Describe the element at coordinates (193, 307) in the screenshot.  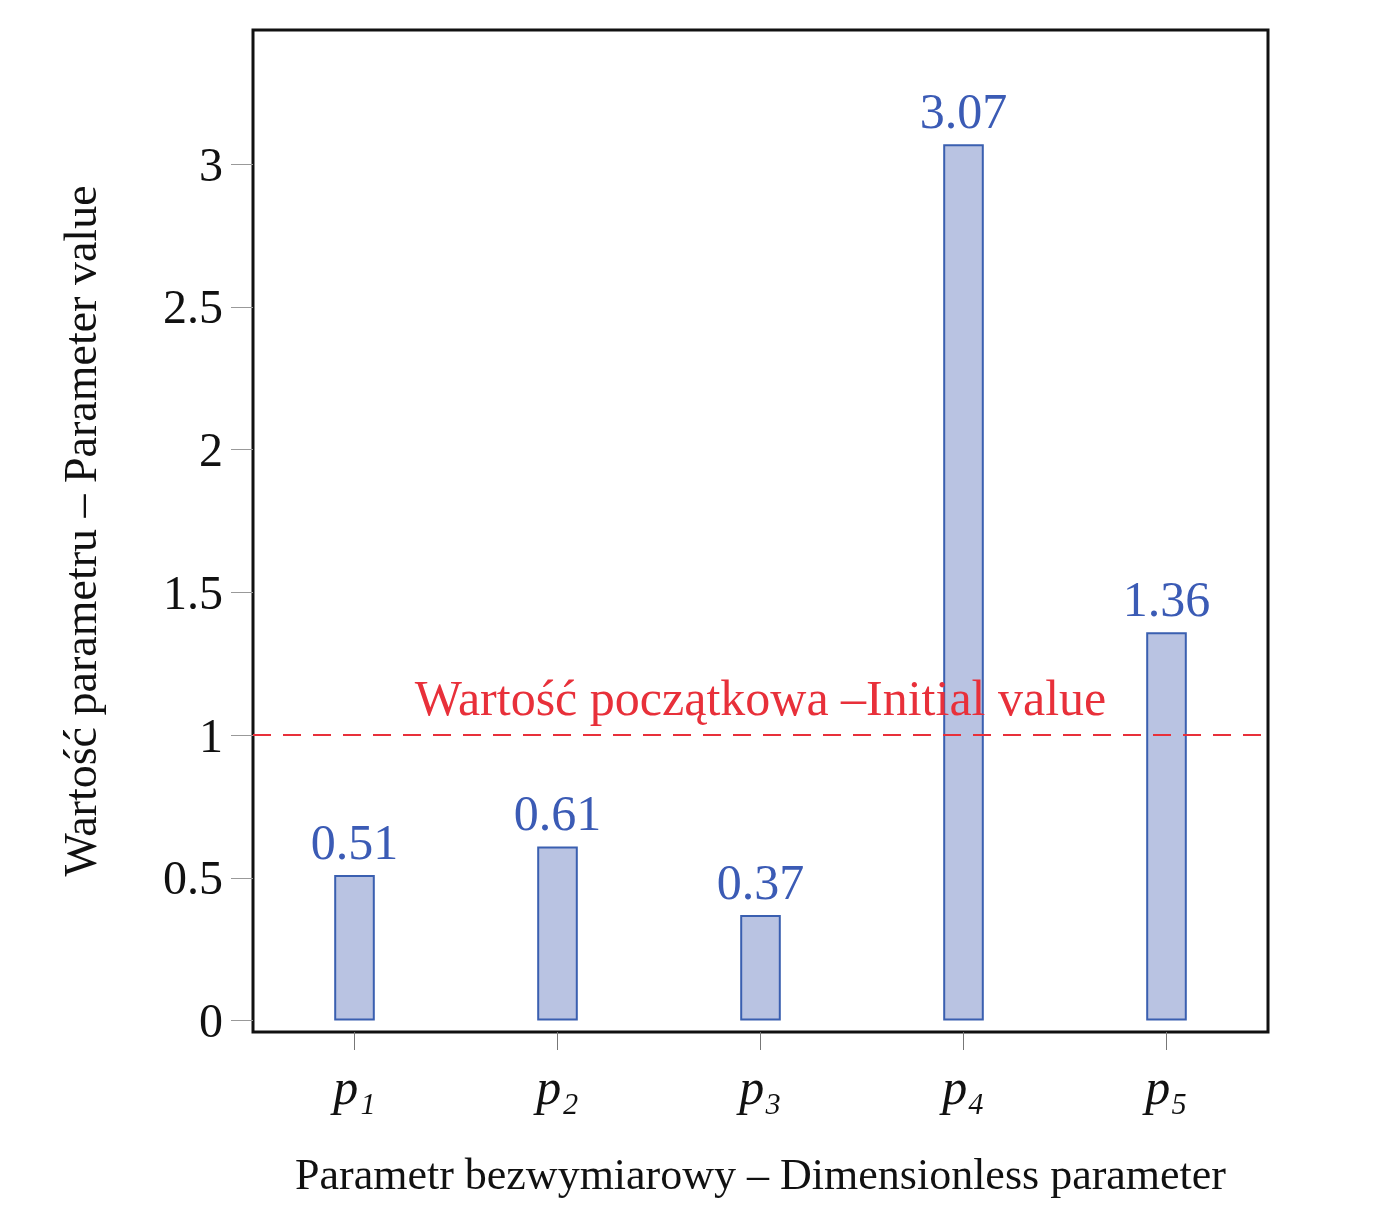
I see `y-tick-label: 2.5` at that location.